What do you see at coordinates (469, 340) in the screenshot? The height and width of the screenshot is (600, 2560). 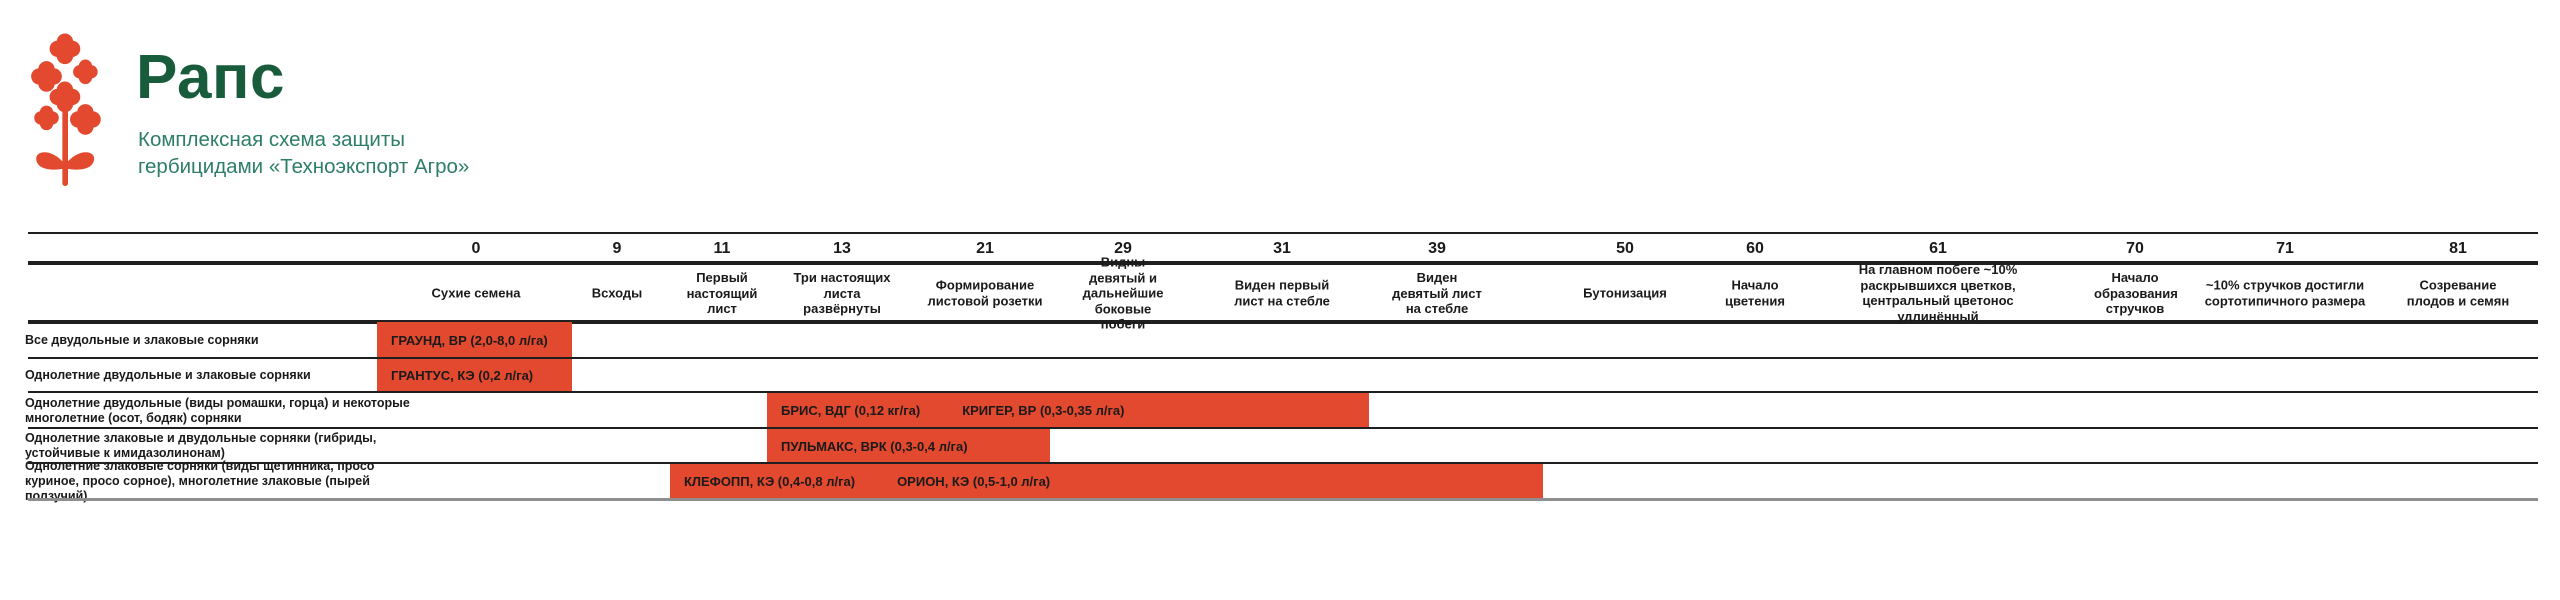 I see `product-label: ГРАУНД, ВР (2,0-8,0 л/га)` at bounding box center [469, 340].